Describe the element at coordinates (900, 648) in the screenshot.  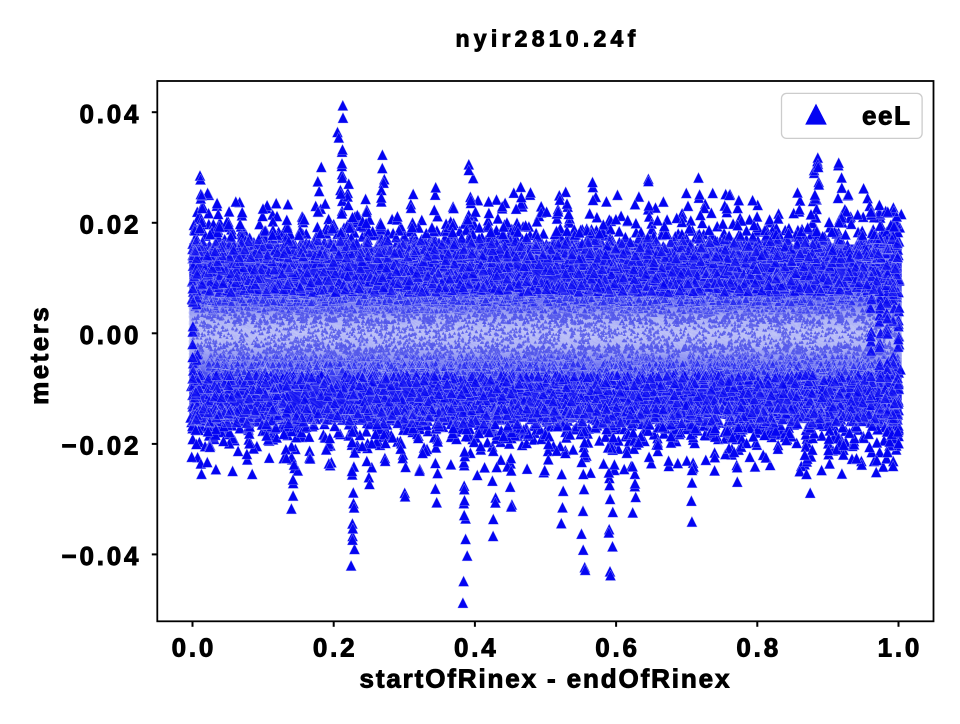
I see `svg-text: 1.0` at that location.